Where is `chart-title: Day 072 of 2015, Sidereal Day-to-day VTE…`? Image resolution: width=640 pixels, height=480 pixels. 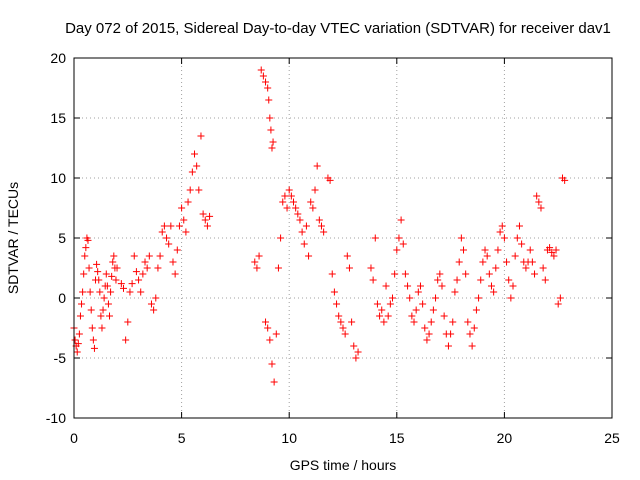
chart-title: Day 072 of 2015, Sidereal Day-to-day VTE… is located at coordinates (338, 28).